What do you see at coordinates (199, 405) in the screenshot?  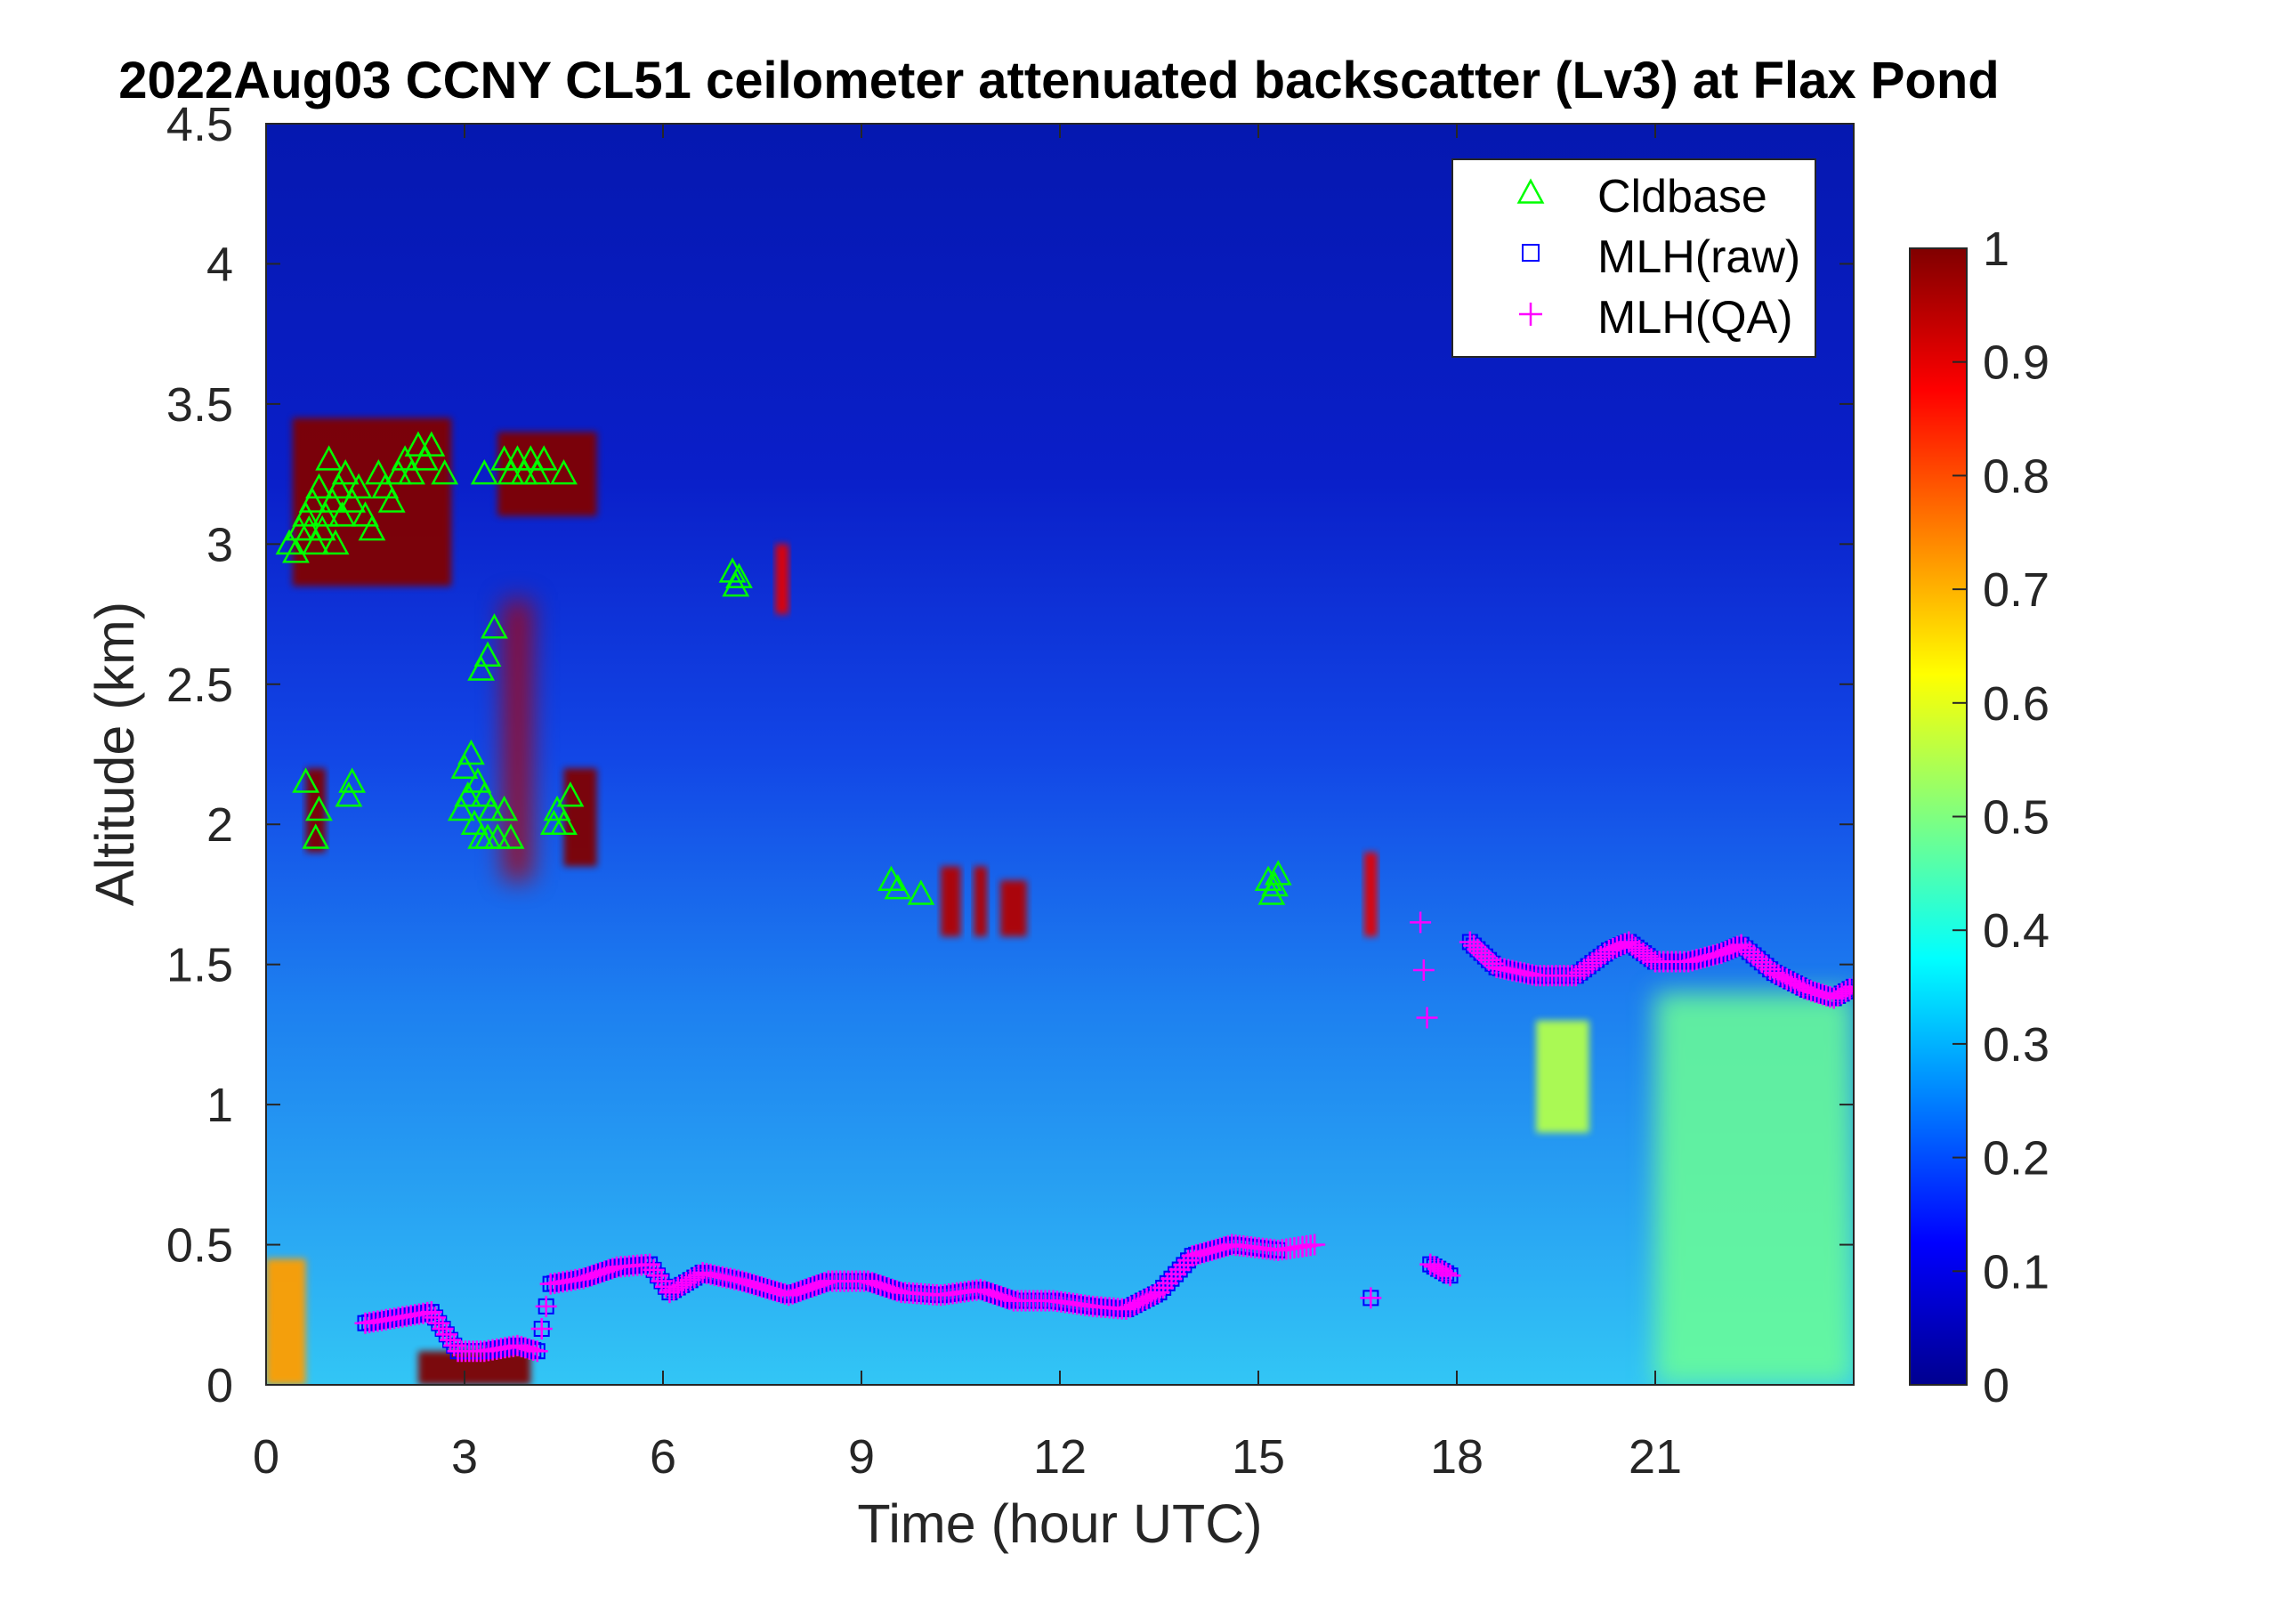 I see `y-tick-label: 3.5` at bounding box center [199, 405].